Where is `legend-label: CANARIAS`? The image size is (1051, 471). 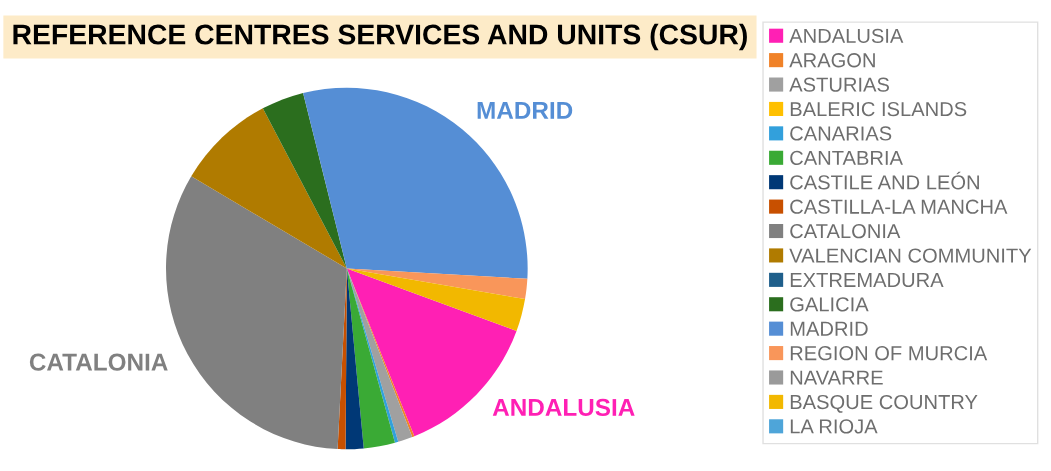
legend-label: CANARIAS is located at coordinates (841, 133).